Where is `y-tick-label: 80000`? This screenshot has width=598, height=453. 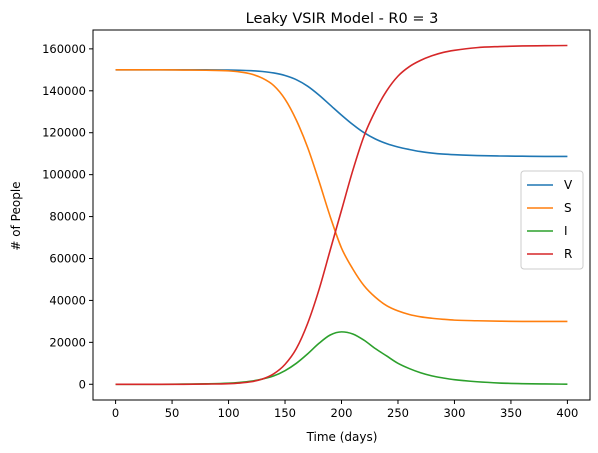
y-tick-label: 80000 is located at coordinates (67, 217).